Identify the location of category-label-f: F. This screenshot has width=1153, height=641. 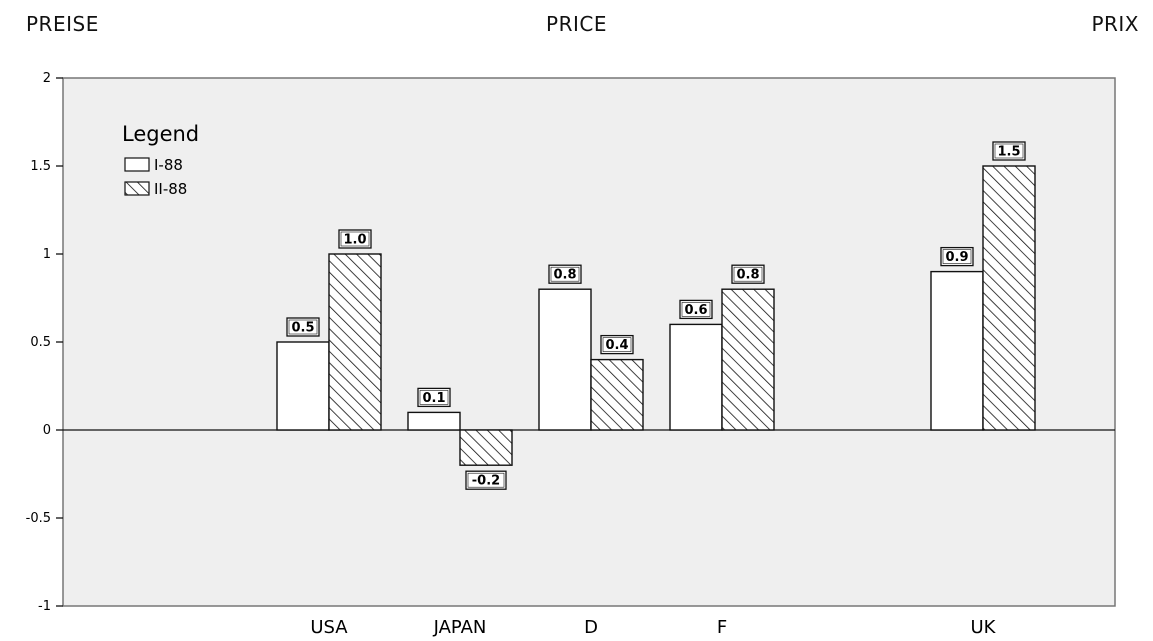
(722, 627).